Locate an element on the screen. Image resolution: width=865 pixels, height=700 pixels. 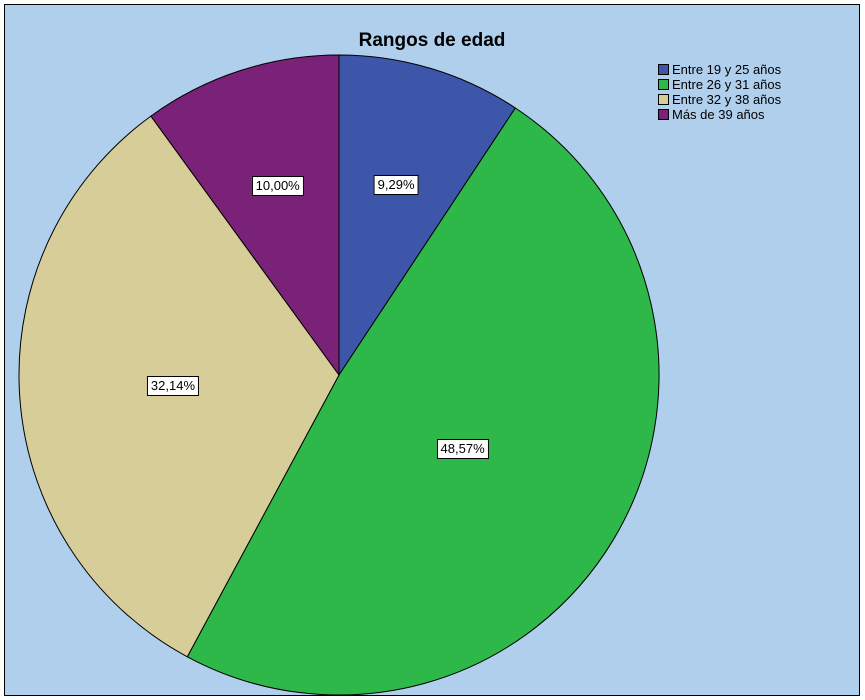
legend-label: Más de 39 años is located at coordinates (718, 114).